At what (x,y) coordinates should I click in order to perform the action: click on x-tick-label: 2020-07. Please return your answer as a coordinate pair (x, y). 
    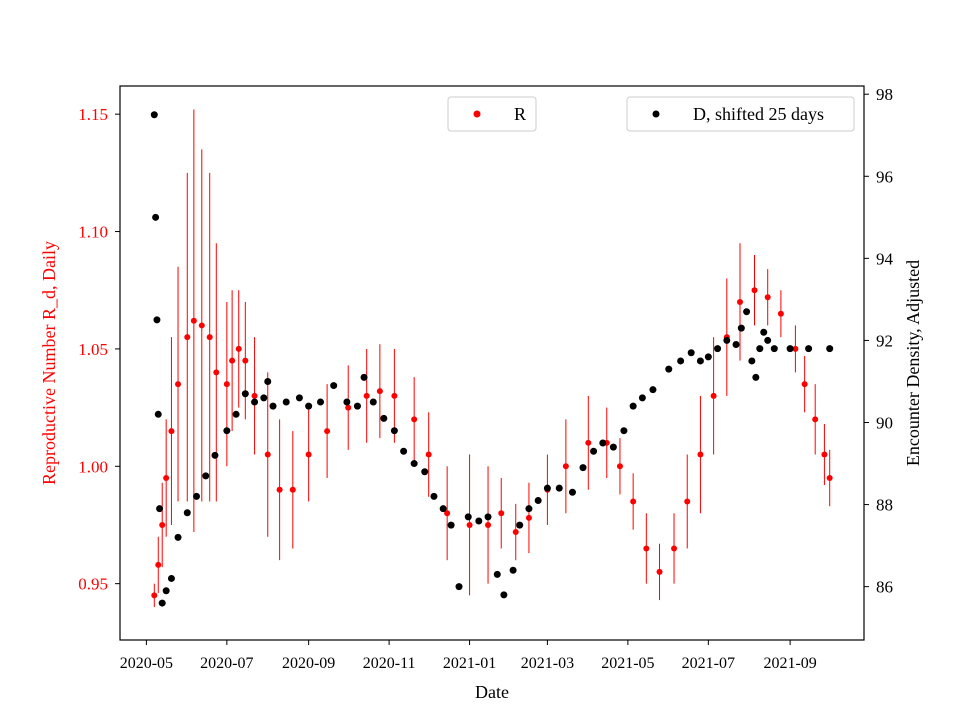
    Looking at the image, I should click on (226, 663).